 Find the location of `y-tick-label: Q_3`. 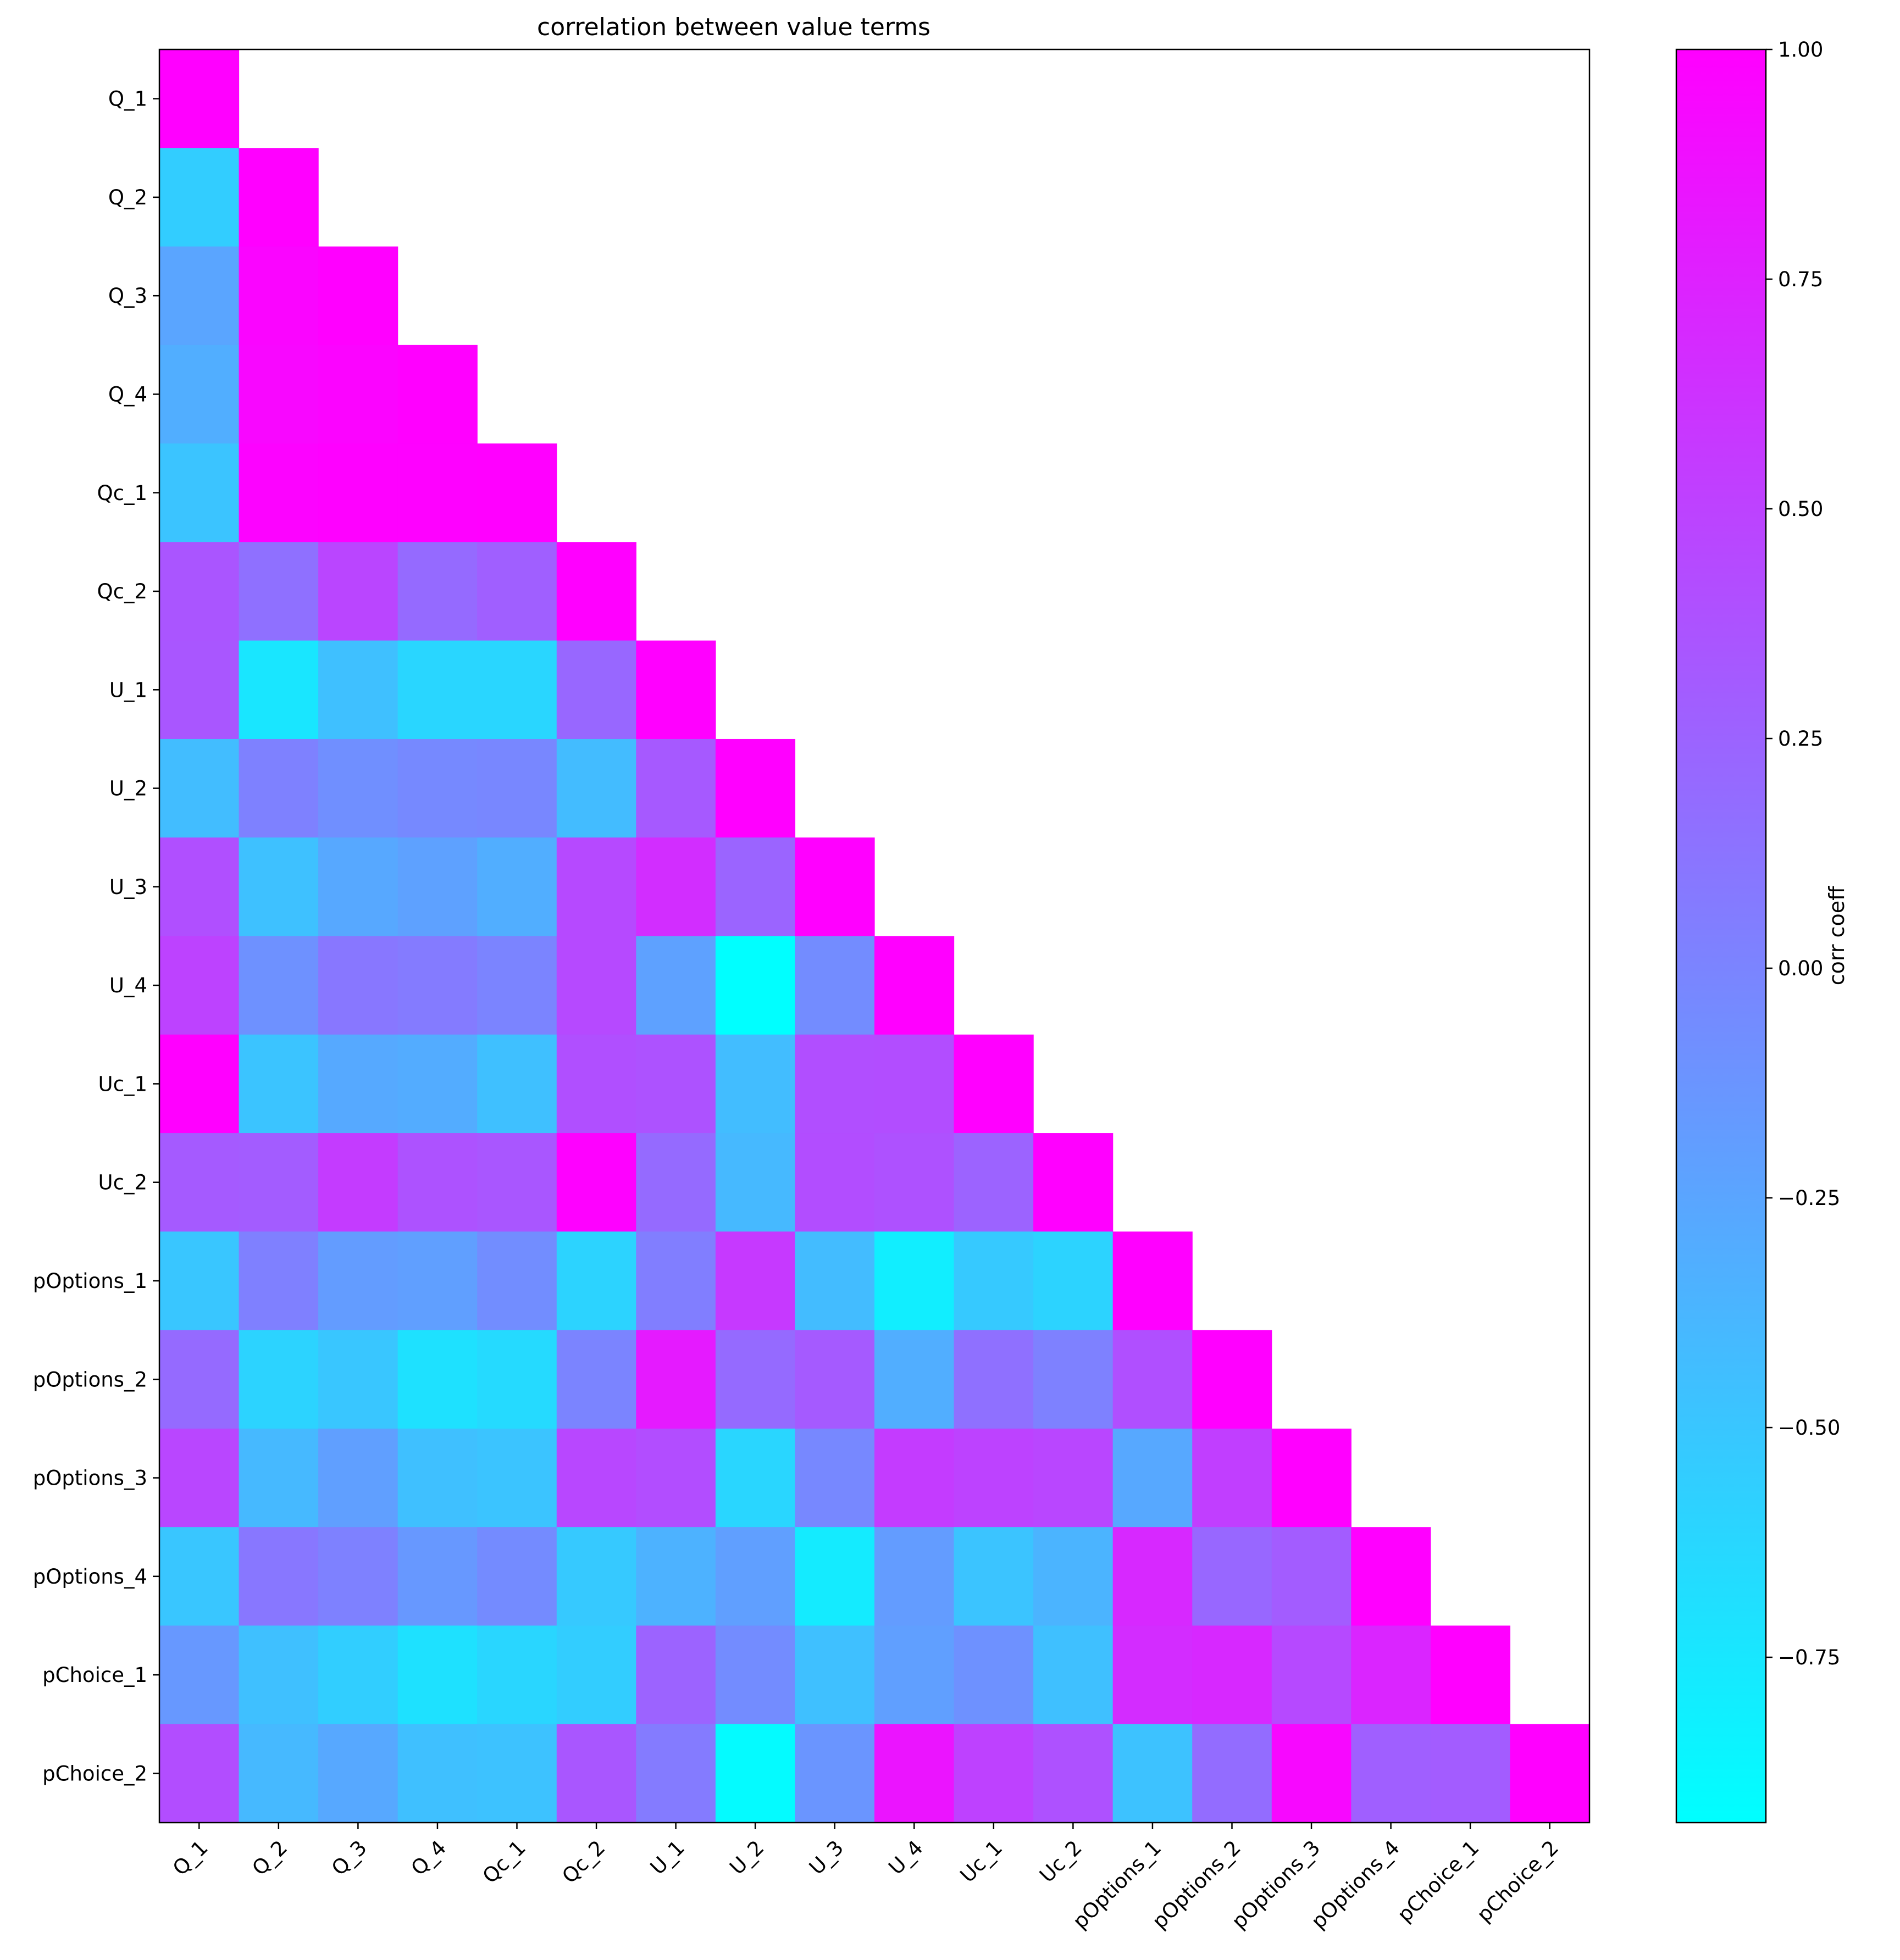

y-tick-label: Q_3 is located at coordinates (127, 296).